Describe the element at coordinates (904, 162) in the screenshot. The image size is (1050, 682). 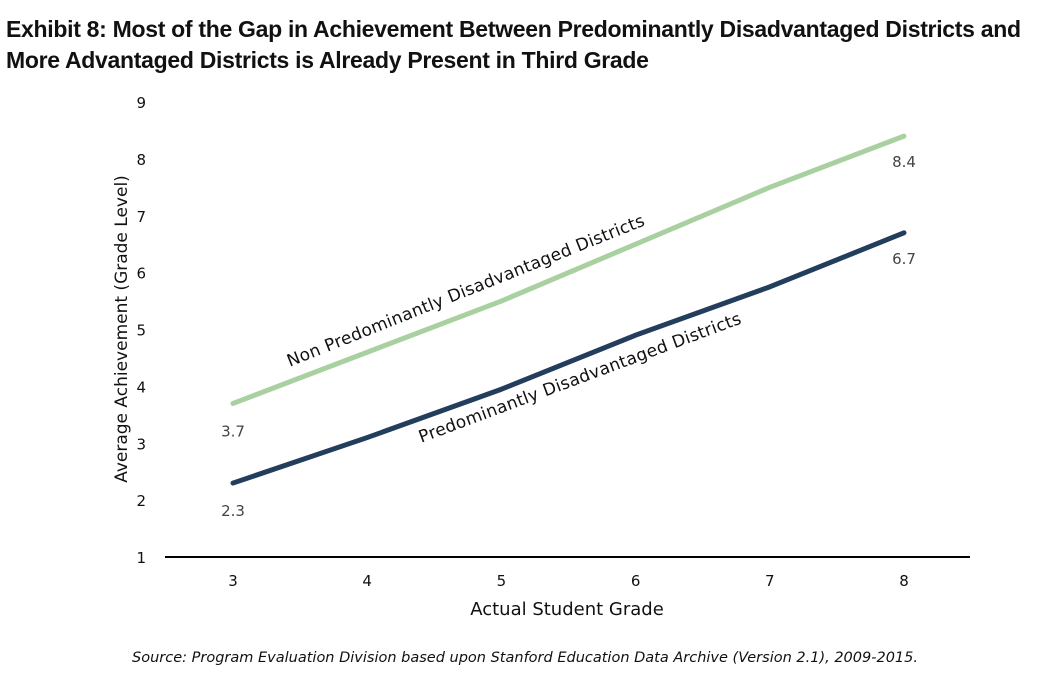
I see `value-label-end: 8.4` at that location.